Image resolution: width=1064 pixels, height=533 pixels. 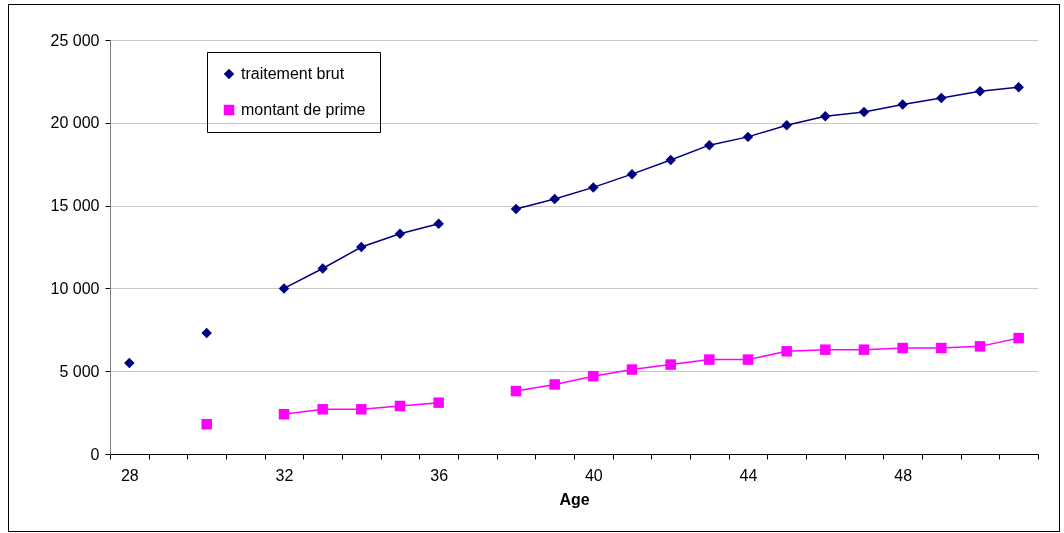 I want to click on x-tick-label: 44, so click(x=748, y=475).